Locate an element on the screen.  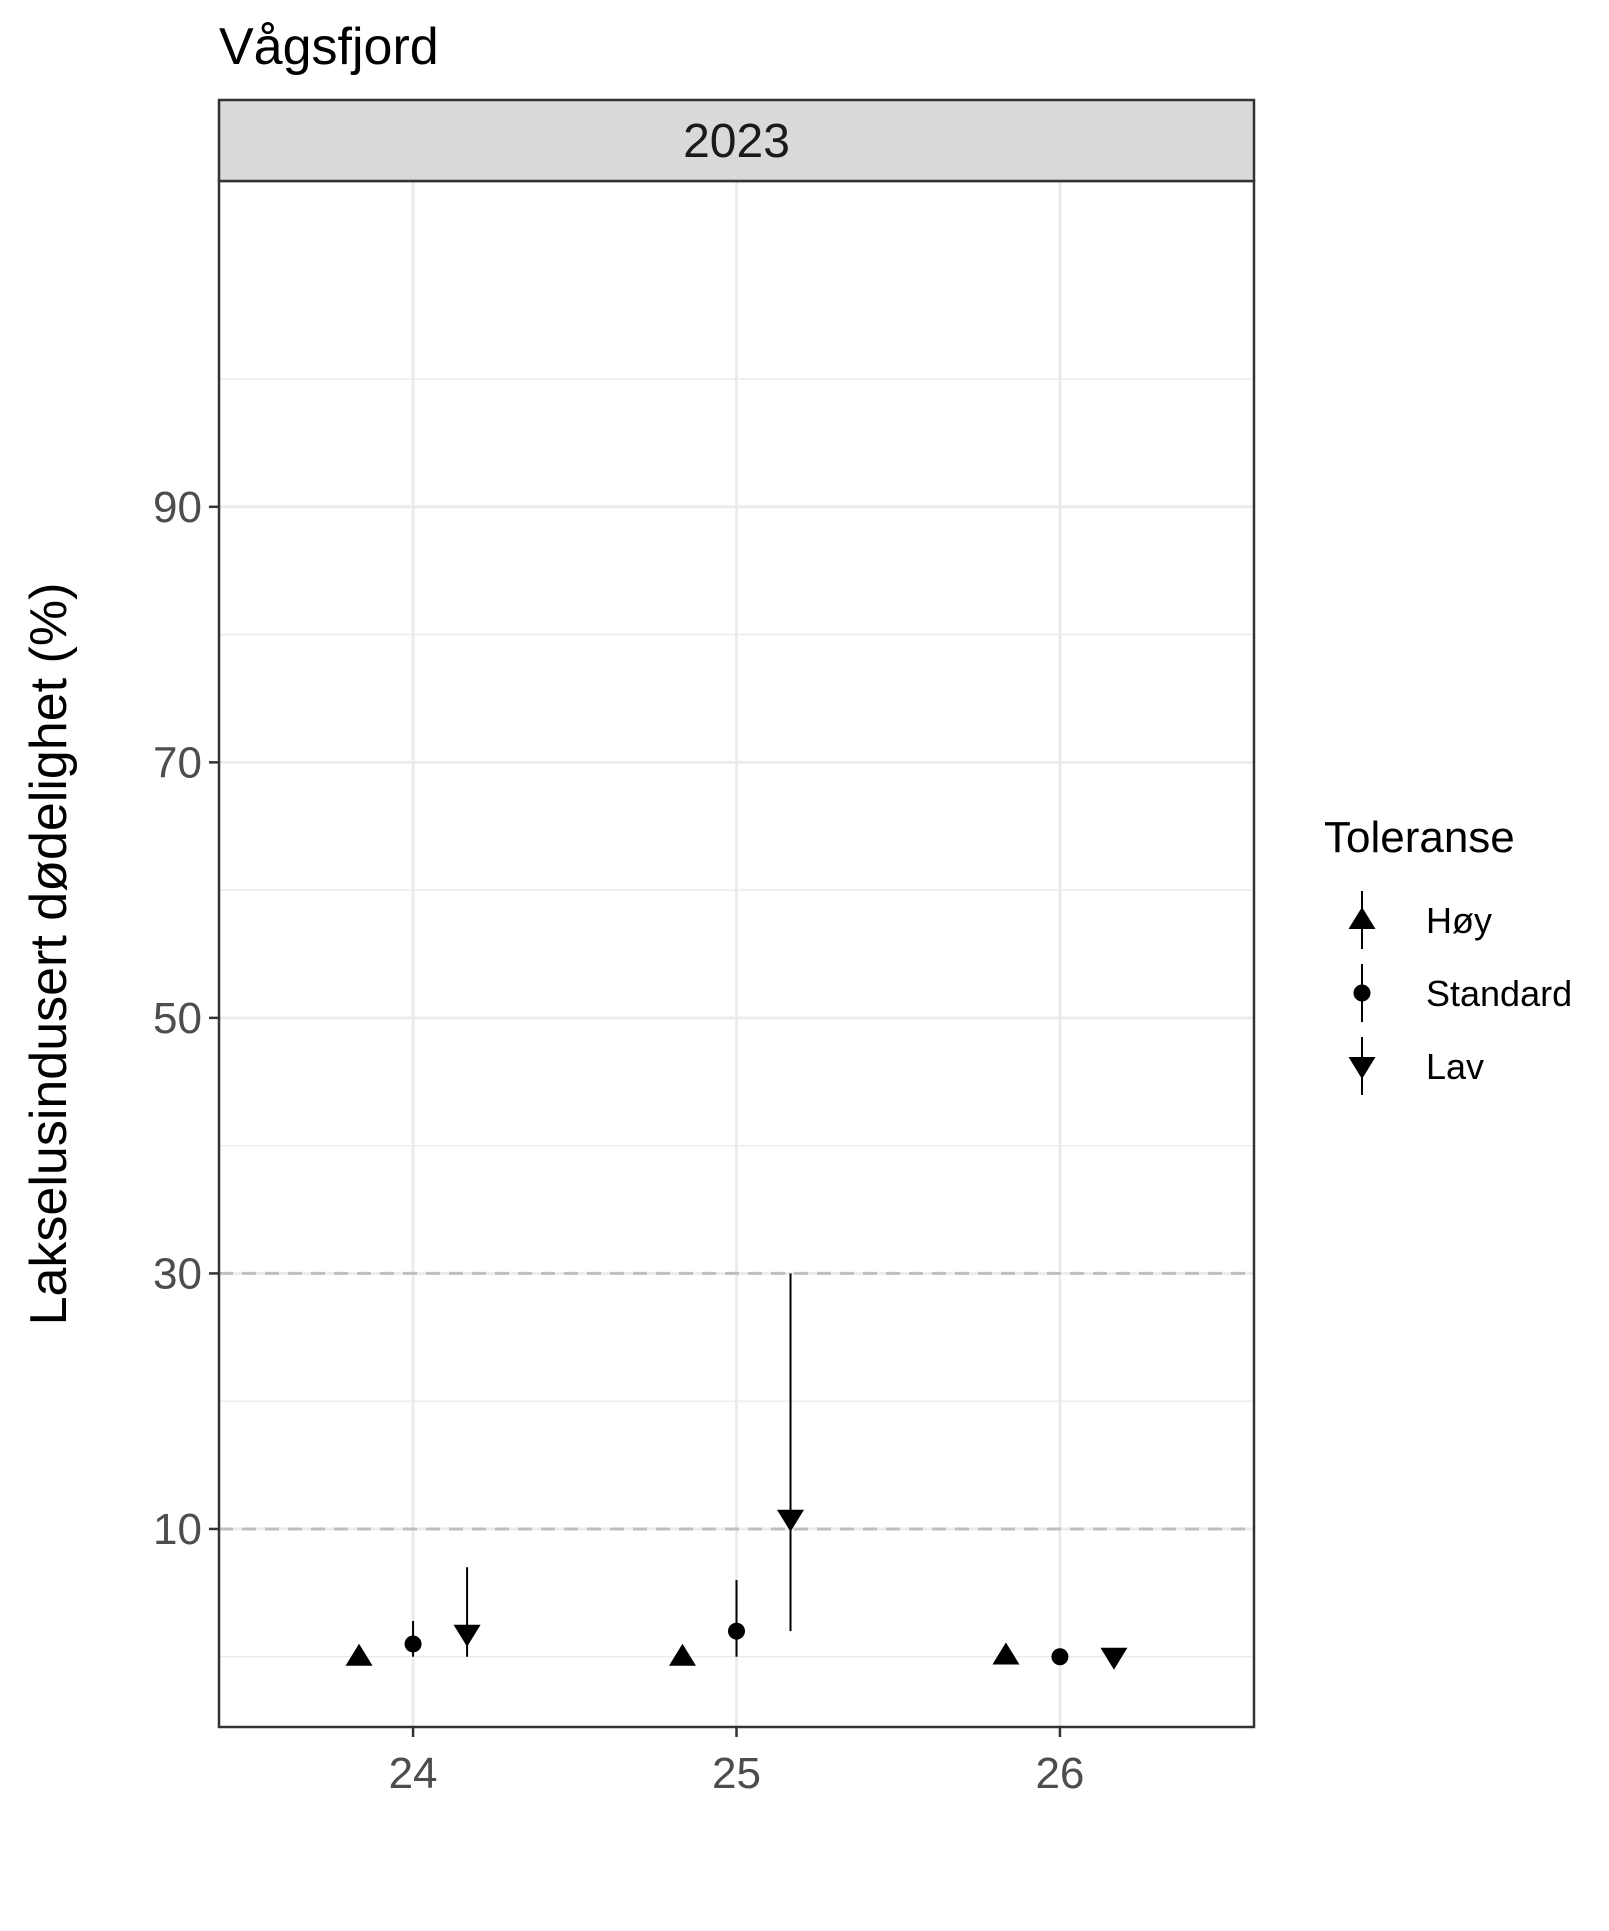
legend-label: Lav is located at coordinates (1455, 1066).